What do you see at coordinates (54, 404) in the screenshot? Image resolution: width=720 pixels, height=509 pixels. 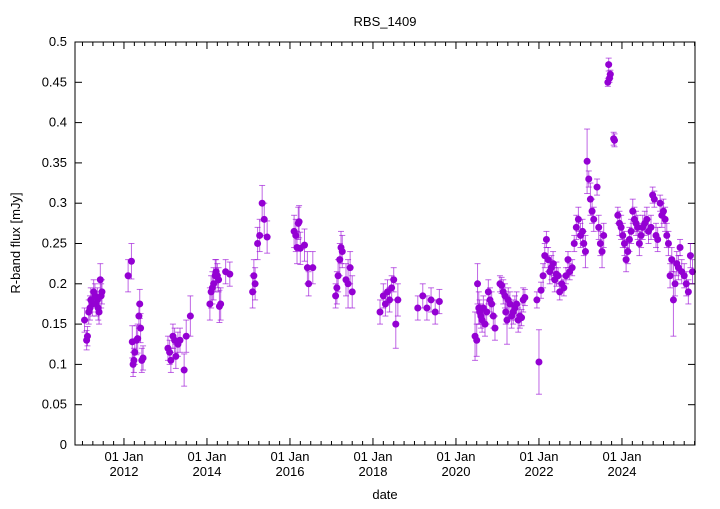 I see `y-tick-label: 0.05` at bounding box center [54, 404].